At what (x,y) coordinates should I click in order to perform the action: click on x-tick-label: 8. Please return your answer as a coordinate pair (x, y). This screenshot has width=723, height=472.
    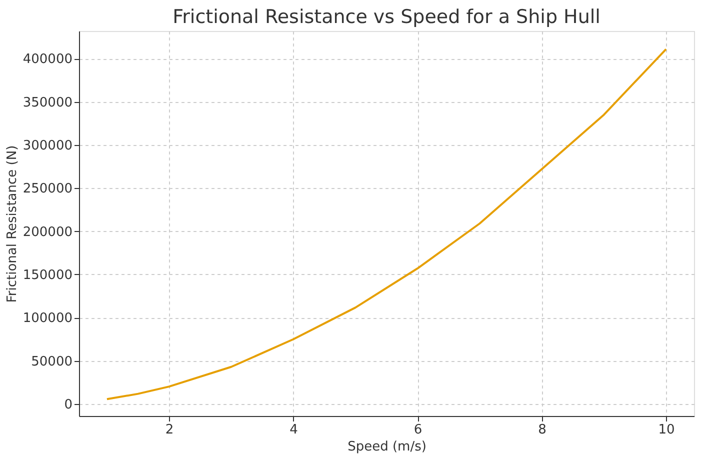
    Looking at the image, I should click on (542, 430).